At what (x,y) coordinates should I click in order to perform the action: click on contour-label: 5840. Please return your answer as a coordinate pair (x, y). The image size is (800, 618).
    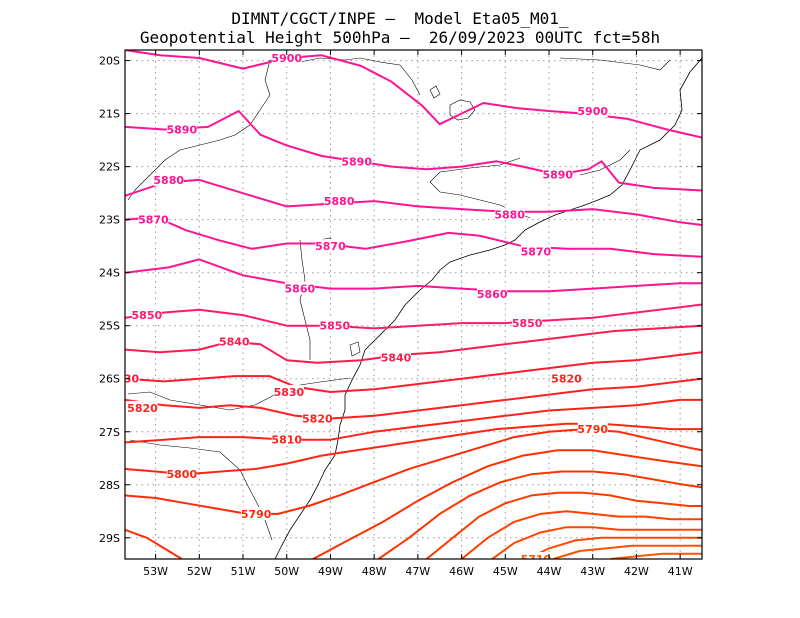
    Looking at the image, I should click on (396, 358).